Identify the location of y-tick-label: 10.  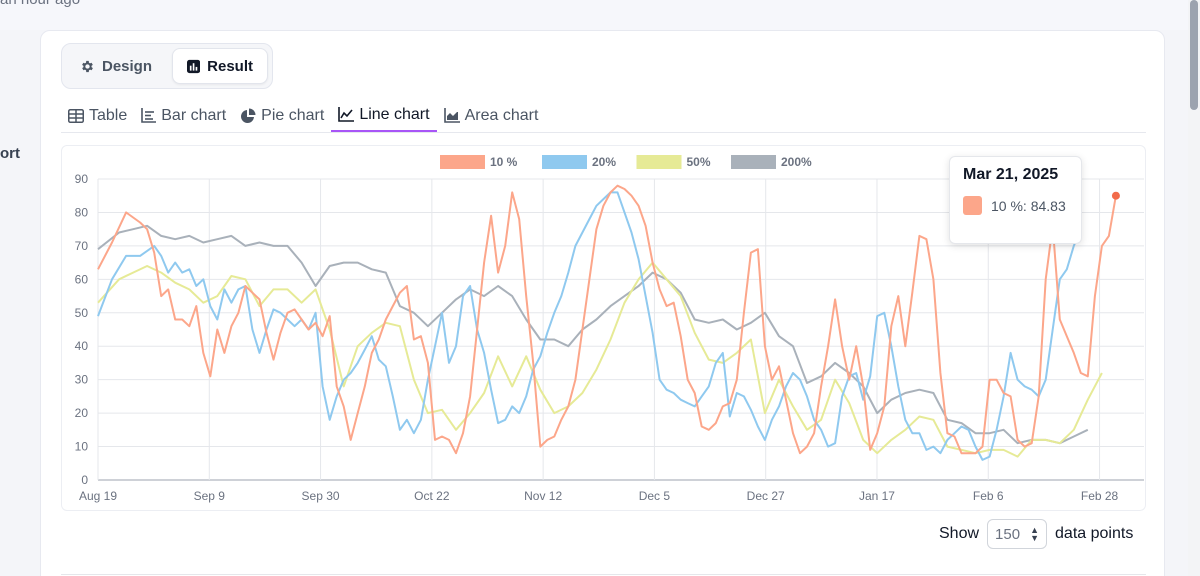
(82, 447).